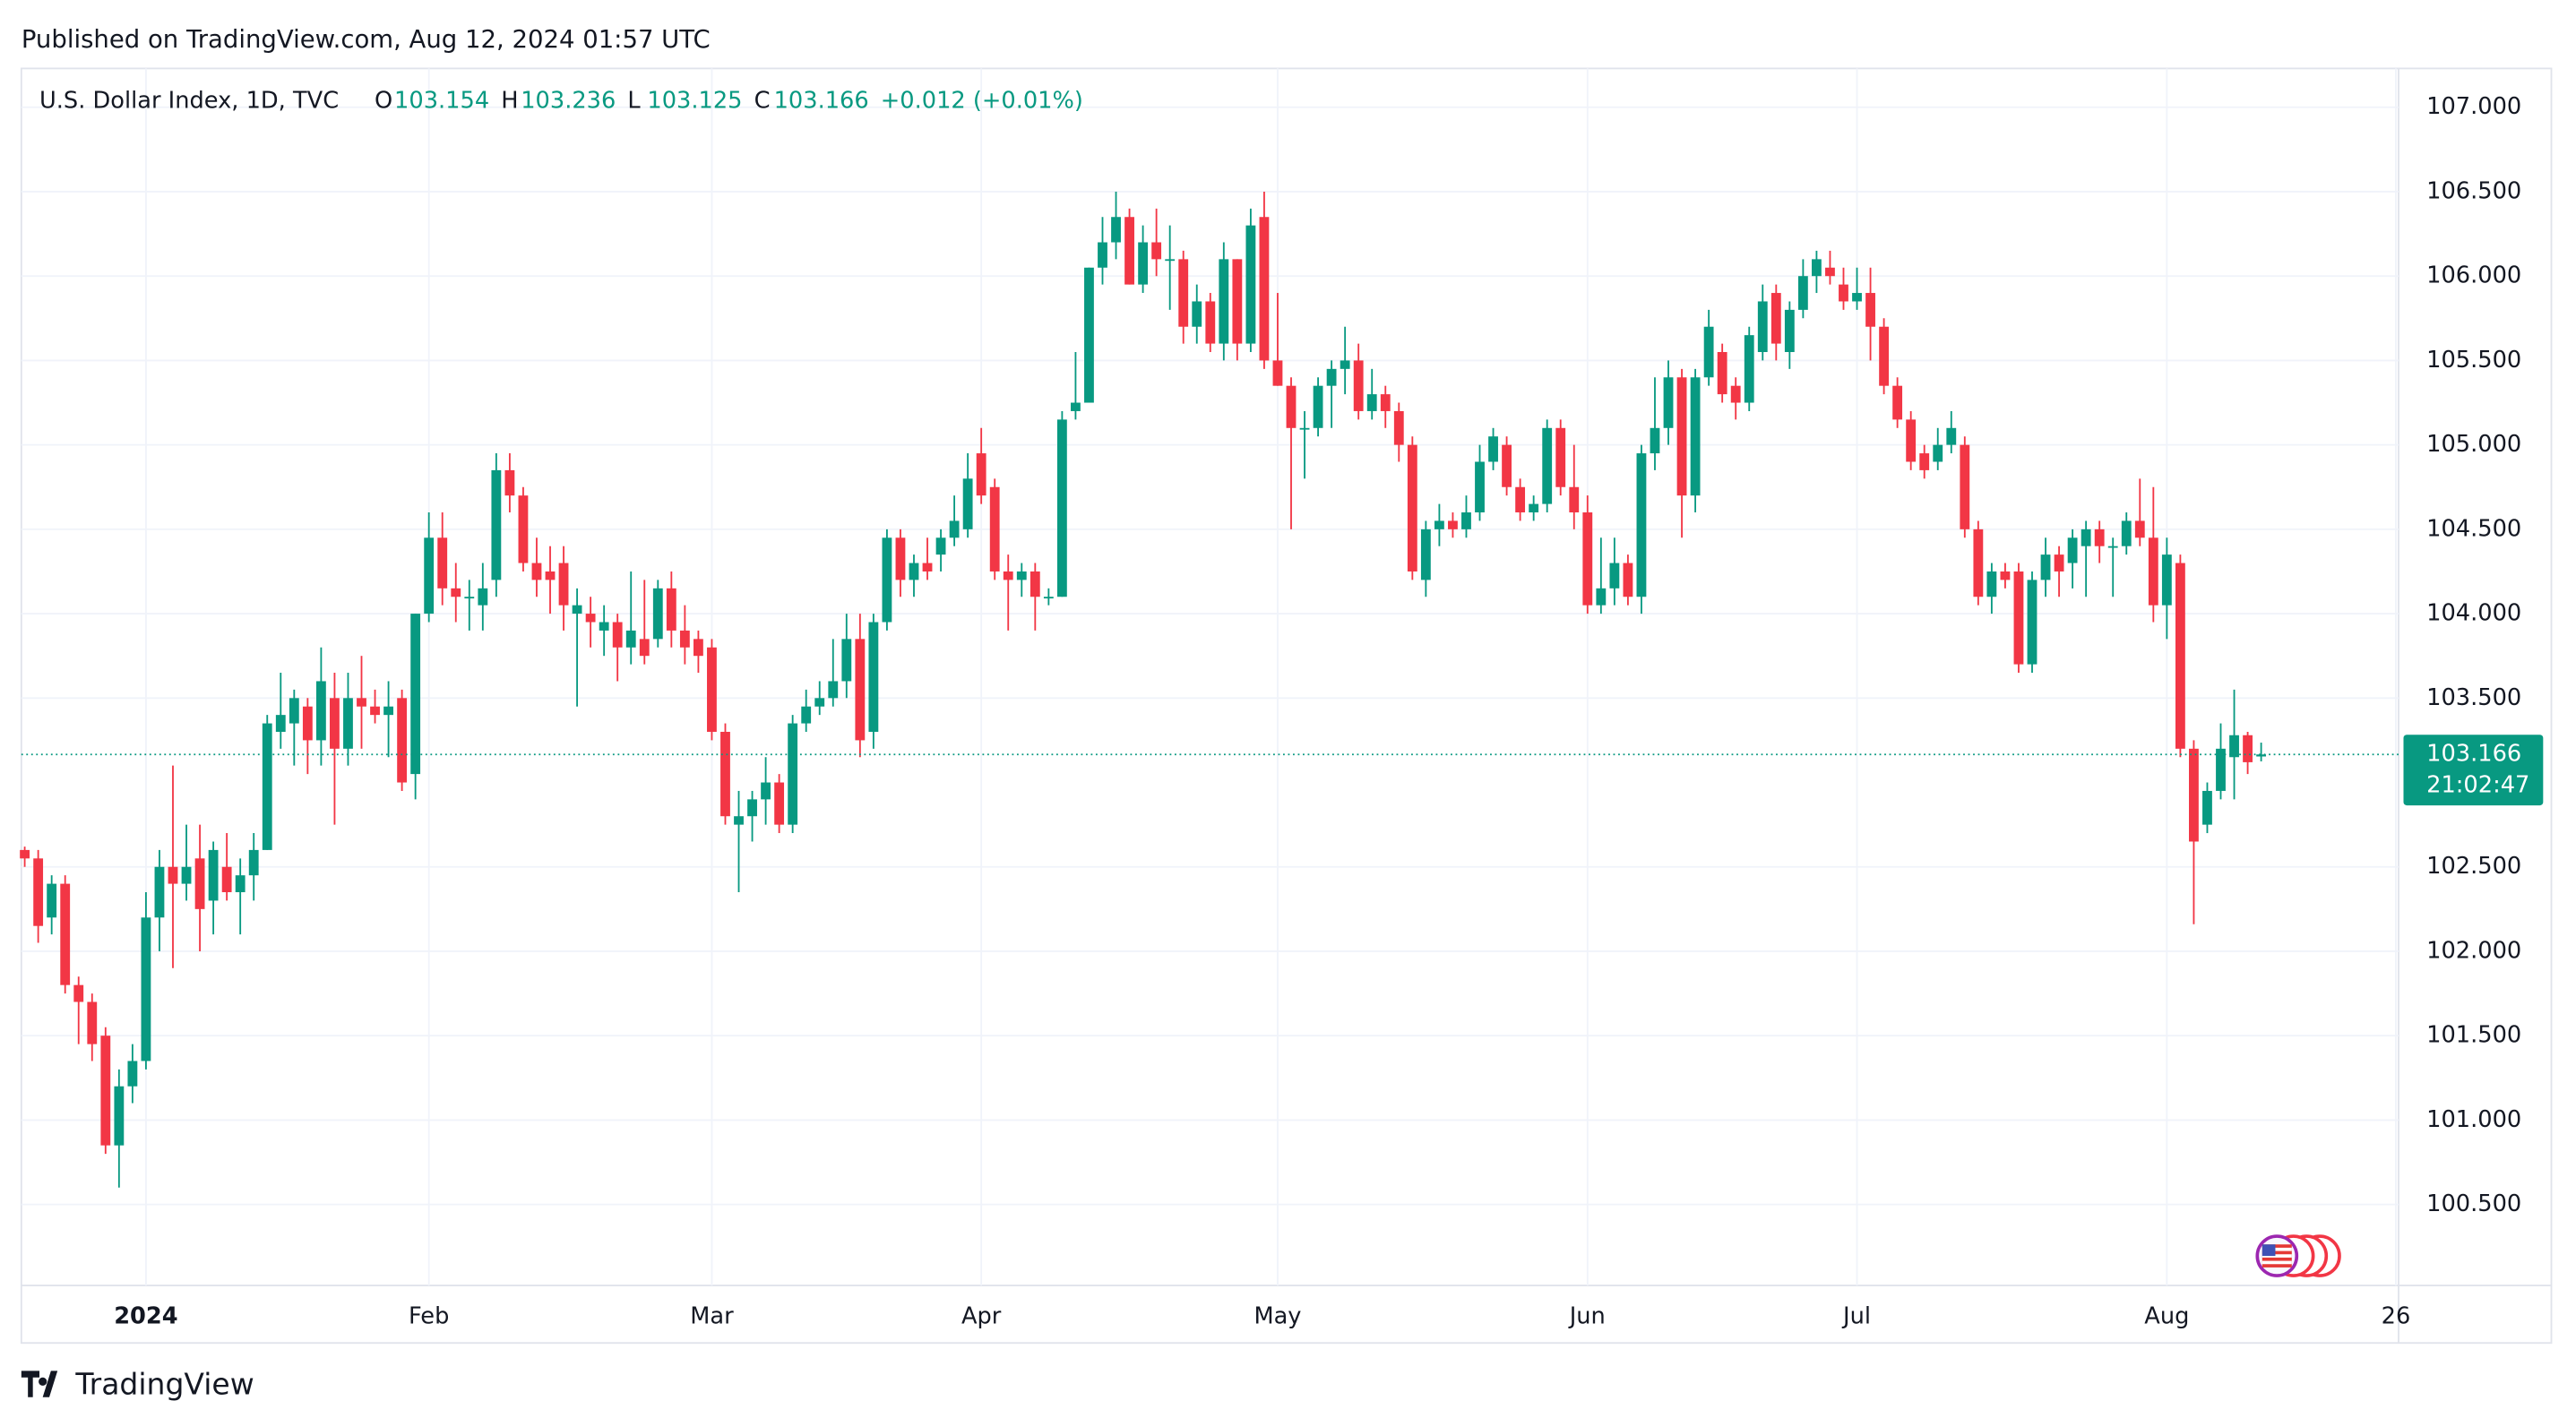 The height and width of the screenshot is (1418, 2576). What do you see at coordinates (2473, 528) in the screenshot?
I see `y-tick-label: 104.500` at bounding box center [2473, 528].